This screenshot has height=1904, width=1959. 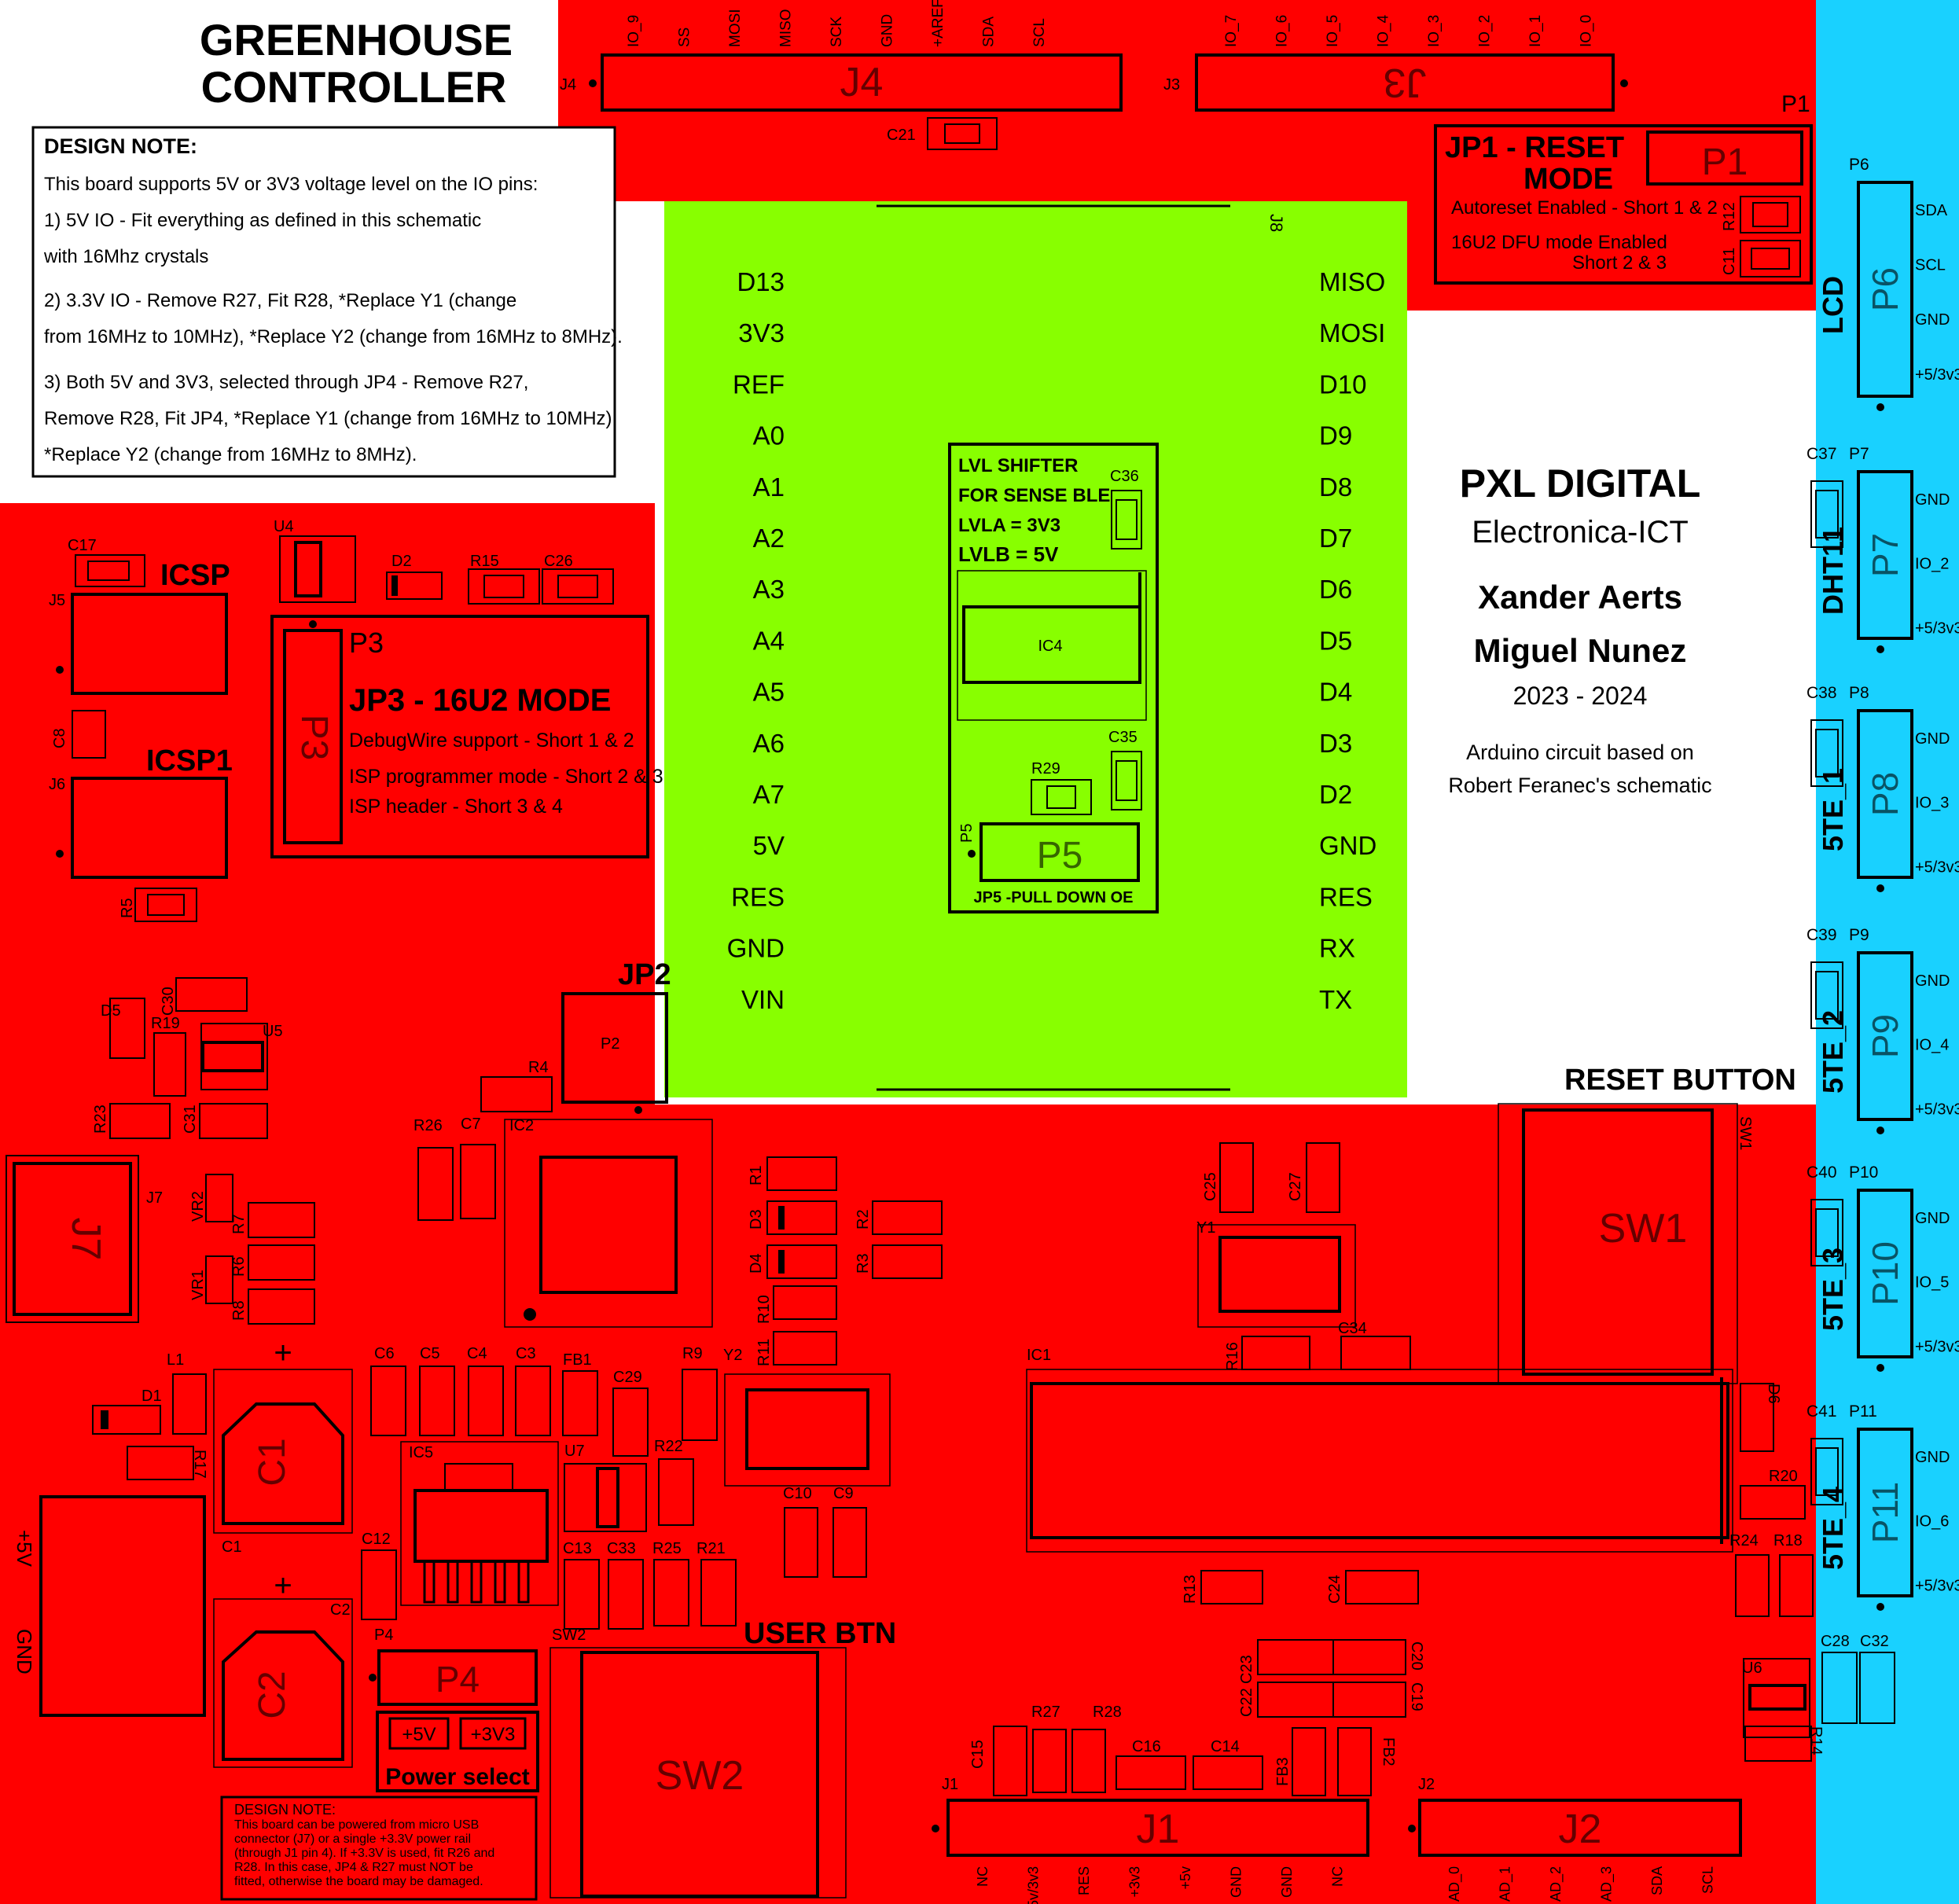 What do you see at coordinates (539, 1067) in the screenshot?
I see `r4-label: R4` at bounding box center [539, 1067].